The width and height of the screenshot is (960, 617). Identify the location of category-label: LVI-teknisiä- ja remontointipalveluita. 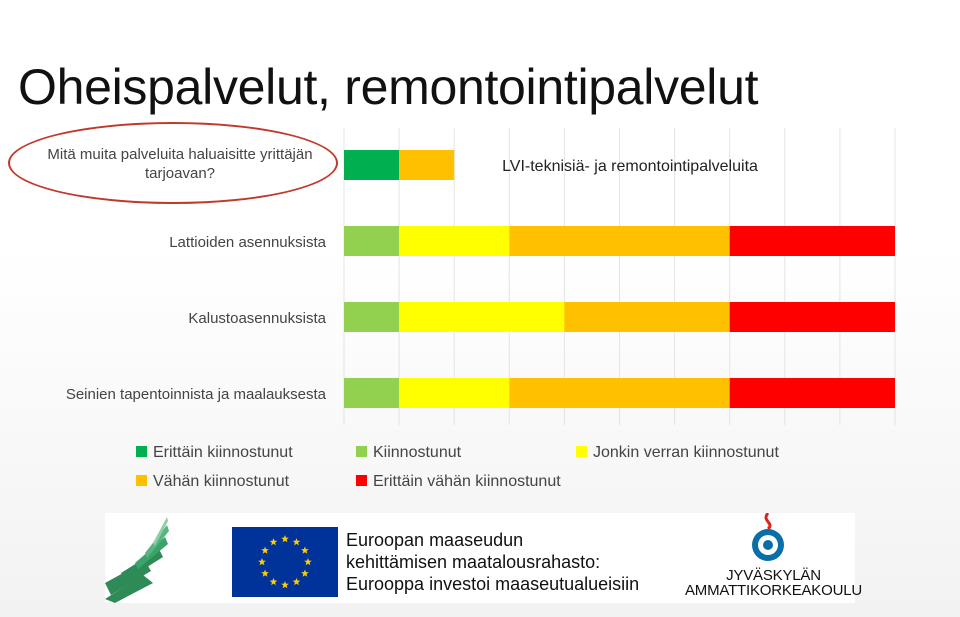
(630, 166).